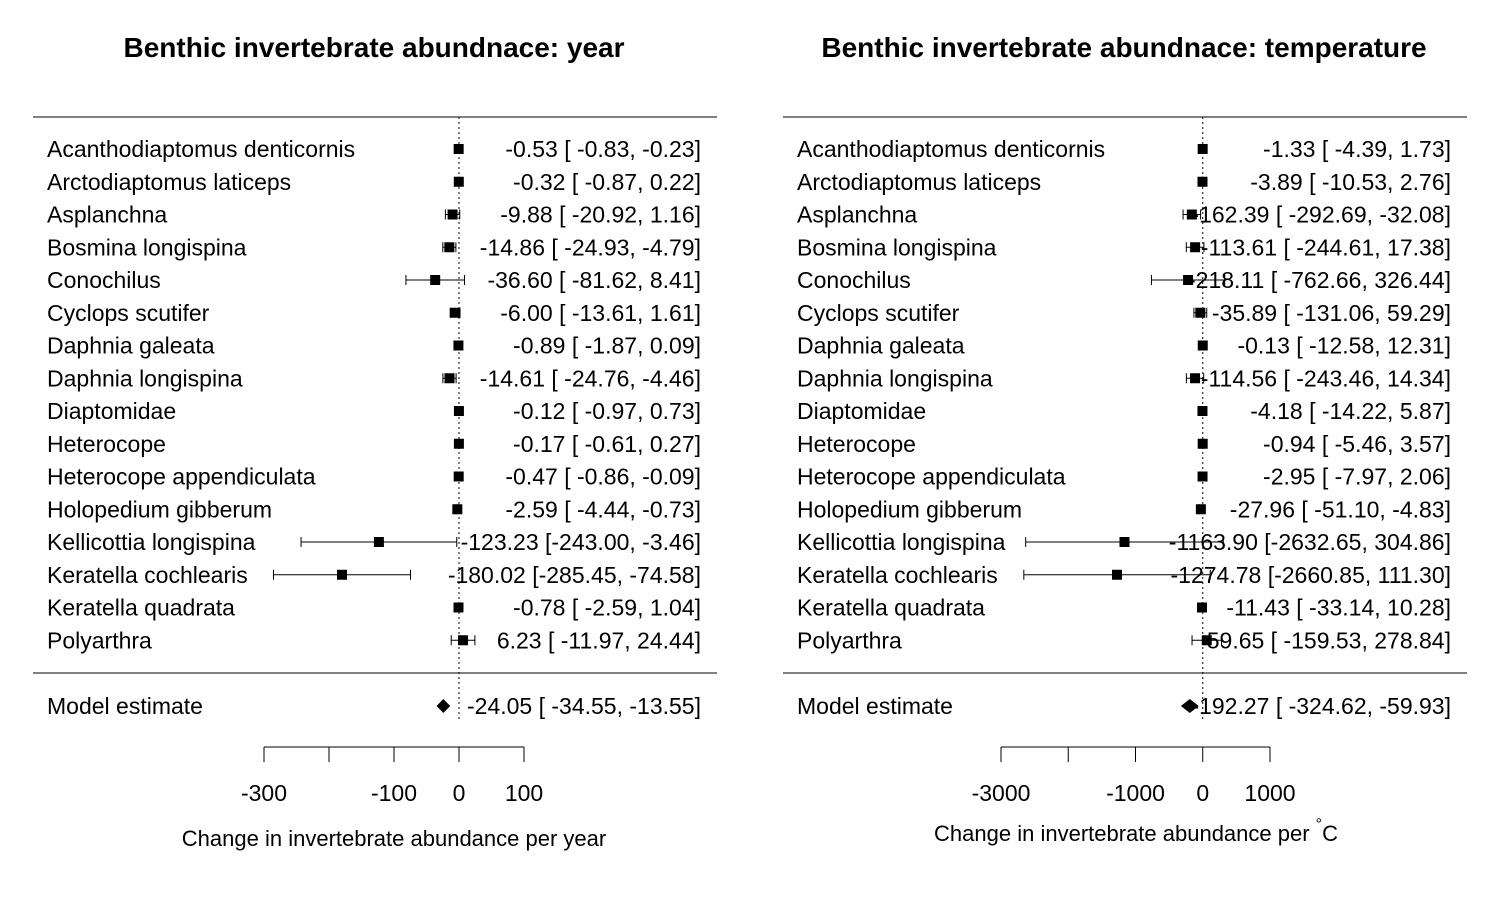  I want to click on study-row: Asplanchna -162.39 [ -292.69, -32.08], so click(1124, 215).